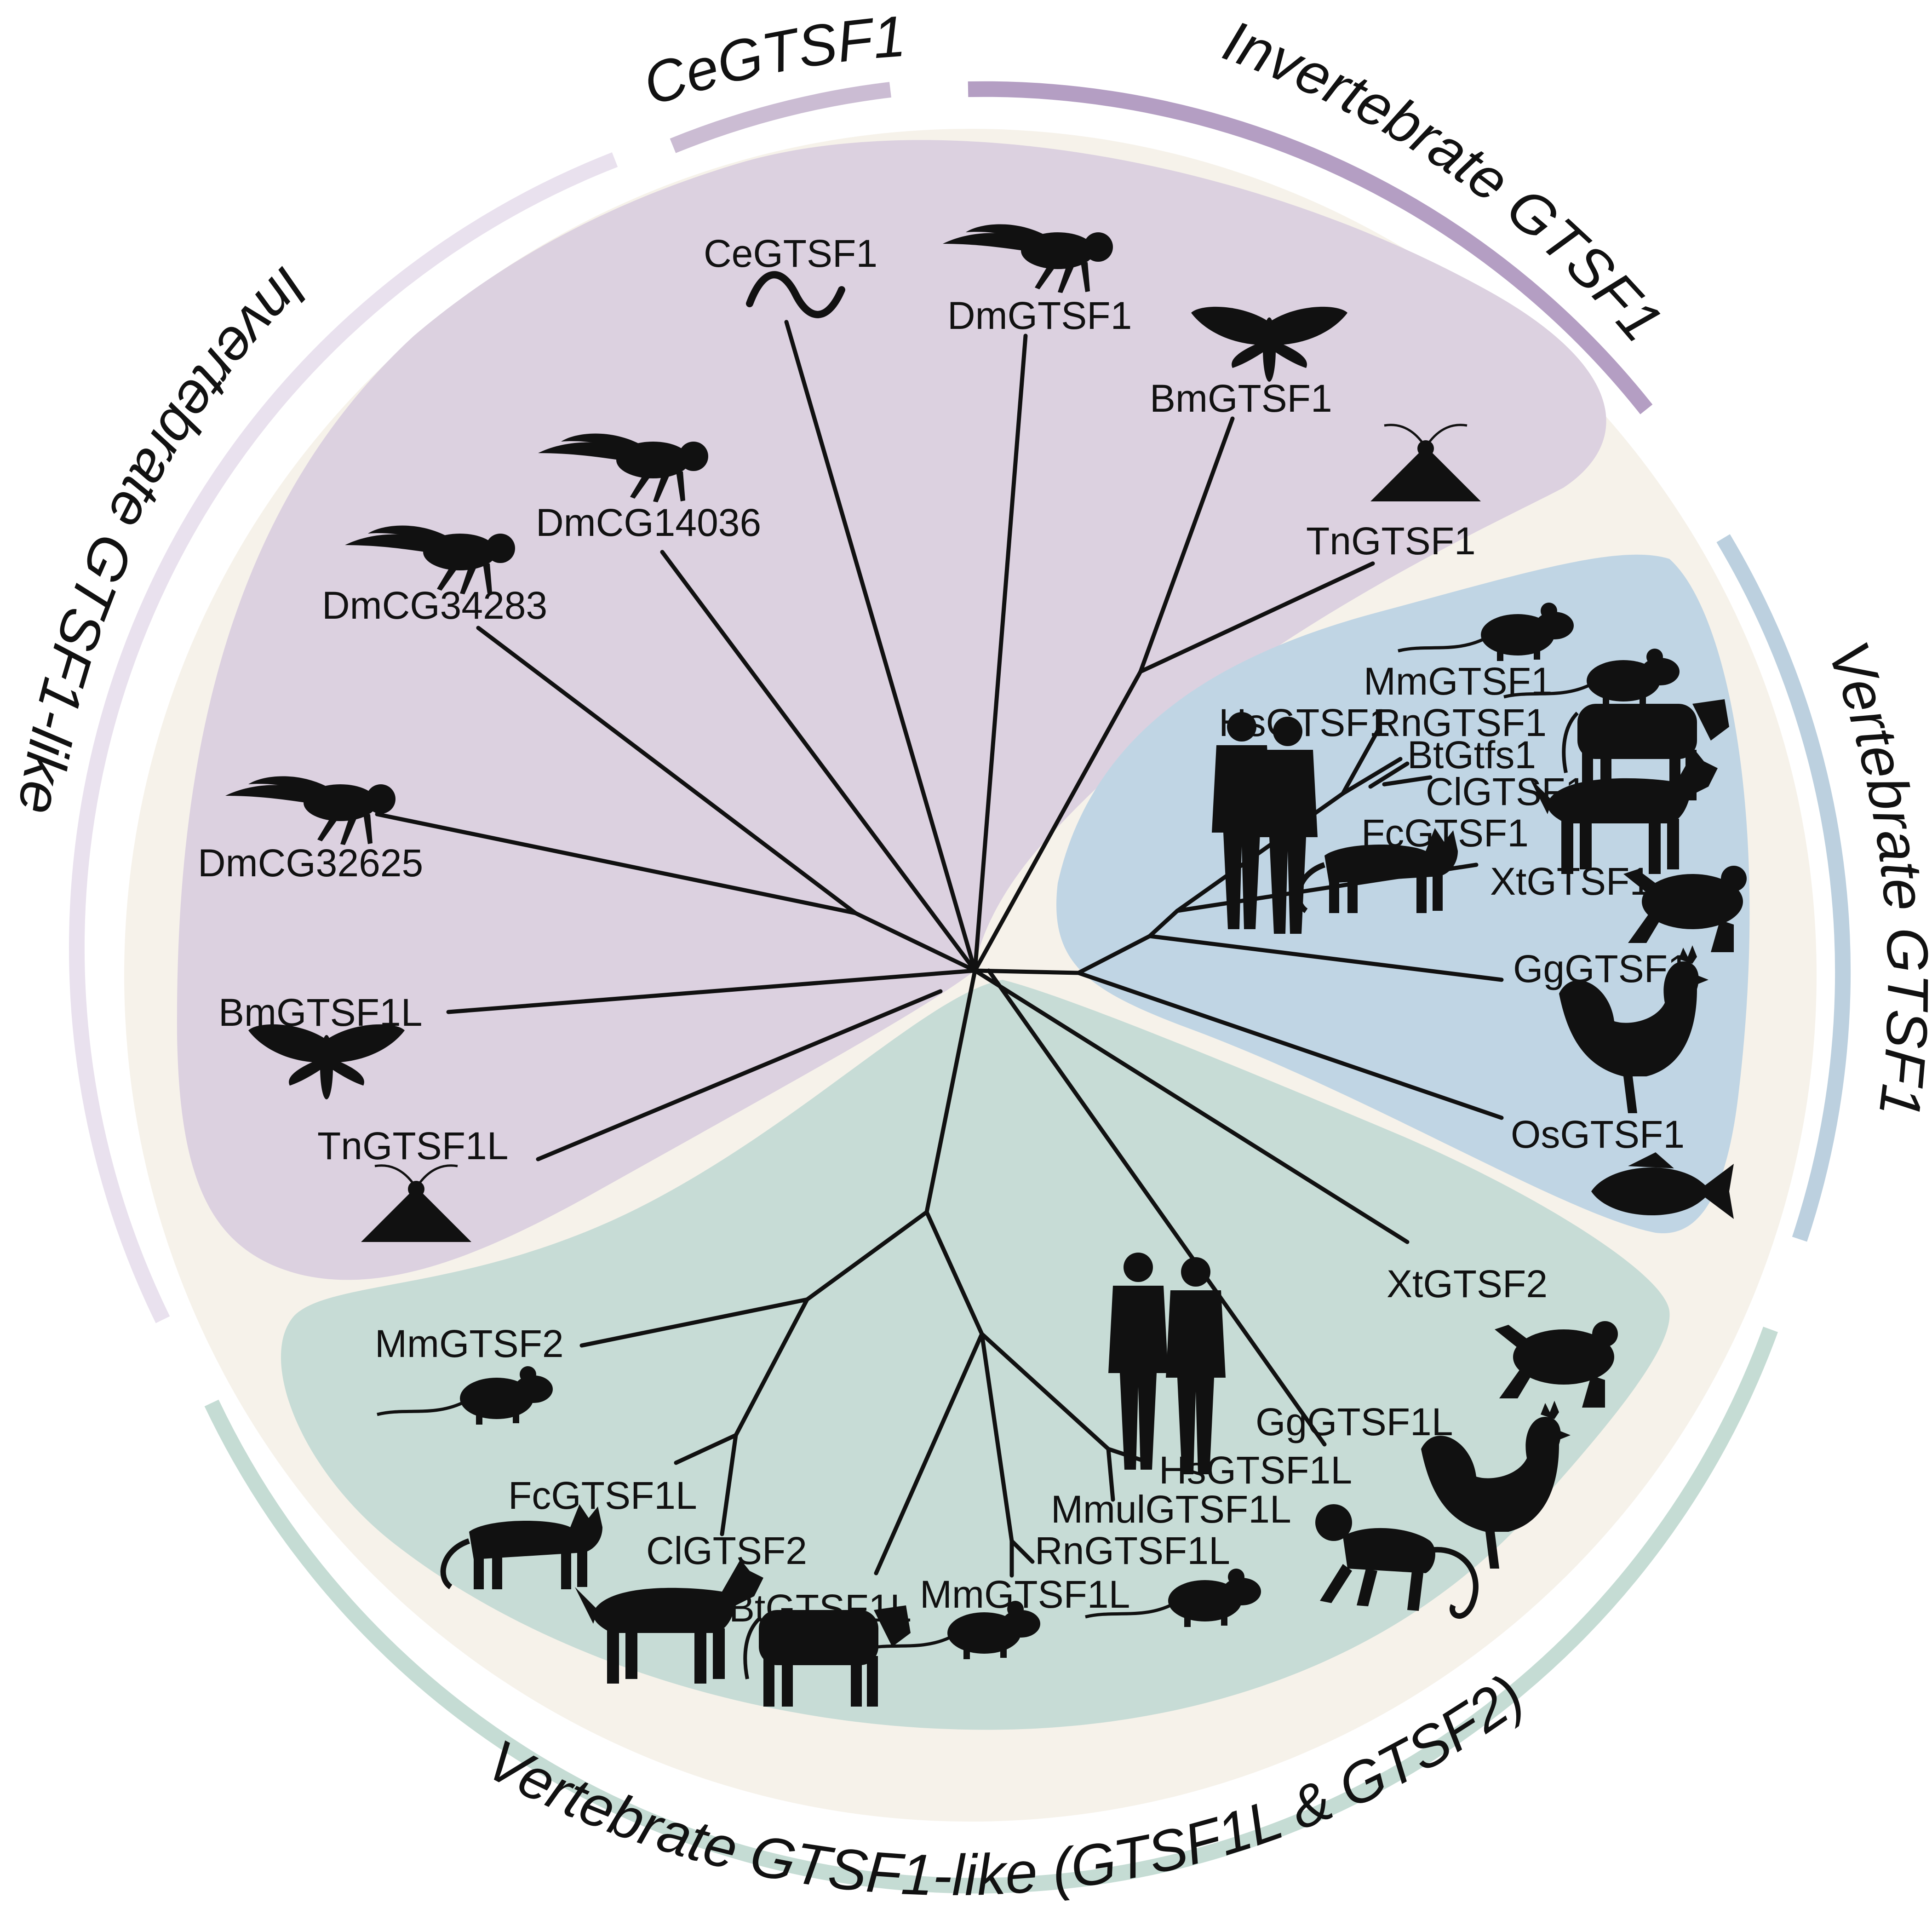 Image resolution: width=1932 pixels, height=1926 pixels. I want to click on leaf-label-mmgtsf1: MmGTSF1, so click(1459, 681).